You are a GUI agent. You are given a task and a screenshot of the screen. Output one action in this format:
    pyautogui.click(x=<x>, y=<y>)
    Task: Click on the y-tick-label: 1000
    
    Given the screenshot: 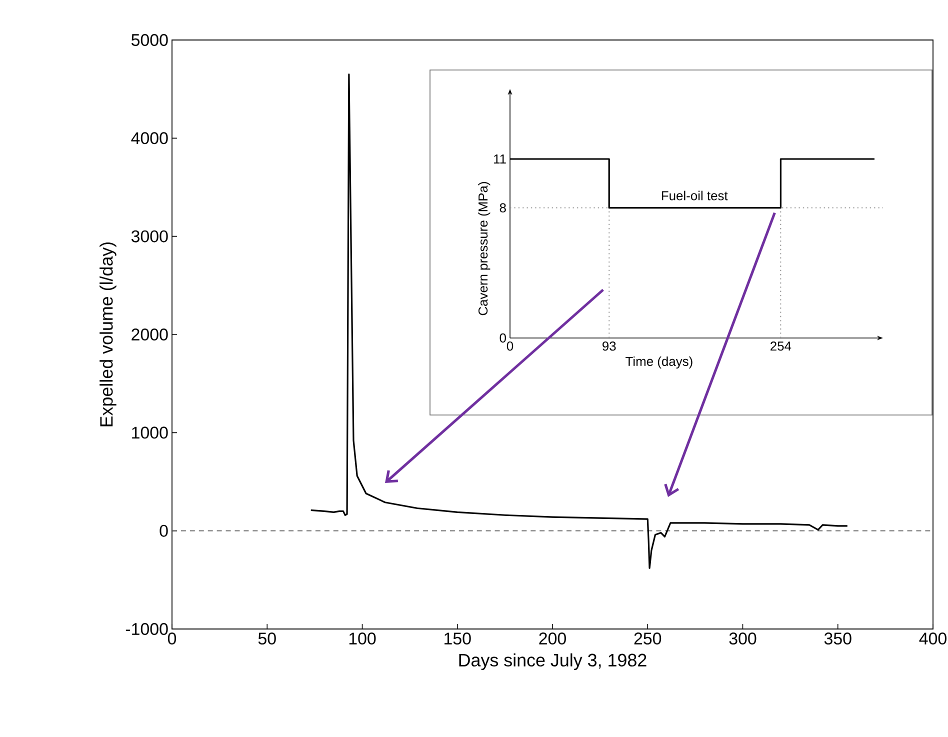 What is the action you would take?
    pyautogui.click(x=150, y=432)
    